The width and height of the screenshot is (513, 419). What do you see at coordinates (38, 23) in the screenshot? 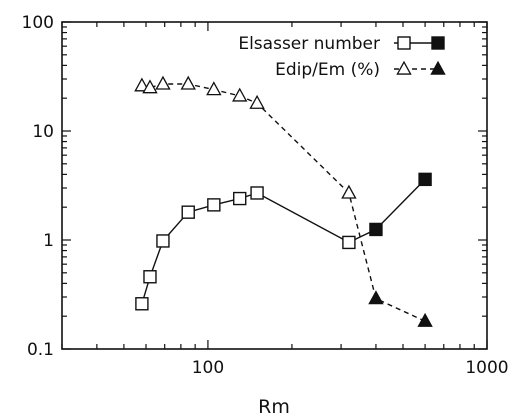
I see `y-tick-label: 100` at bounding box center [38, 23].